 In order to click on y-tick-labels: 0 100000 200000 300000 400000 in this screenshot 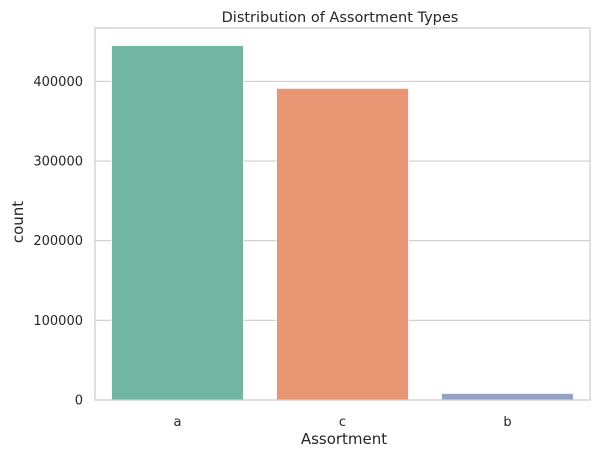, I will do `click(58, 242)`.